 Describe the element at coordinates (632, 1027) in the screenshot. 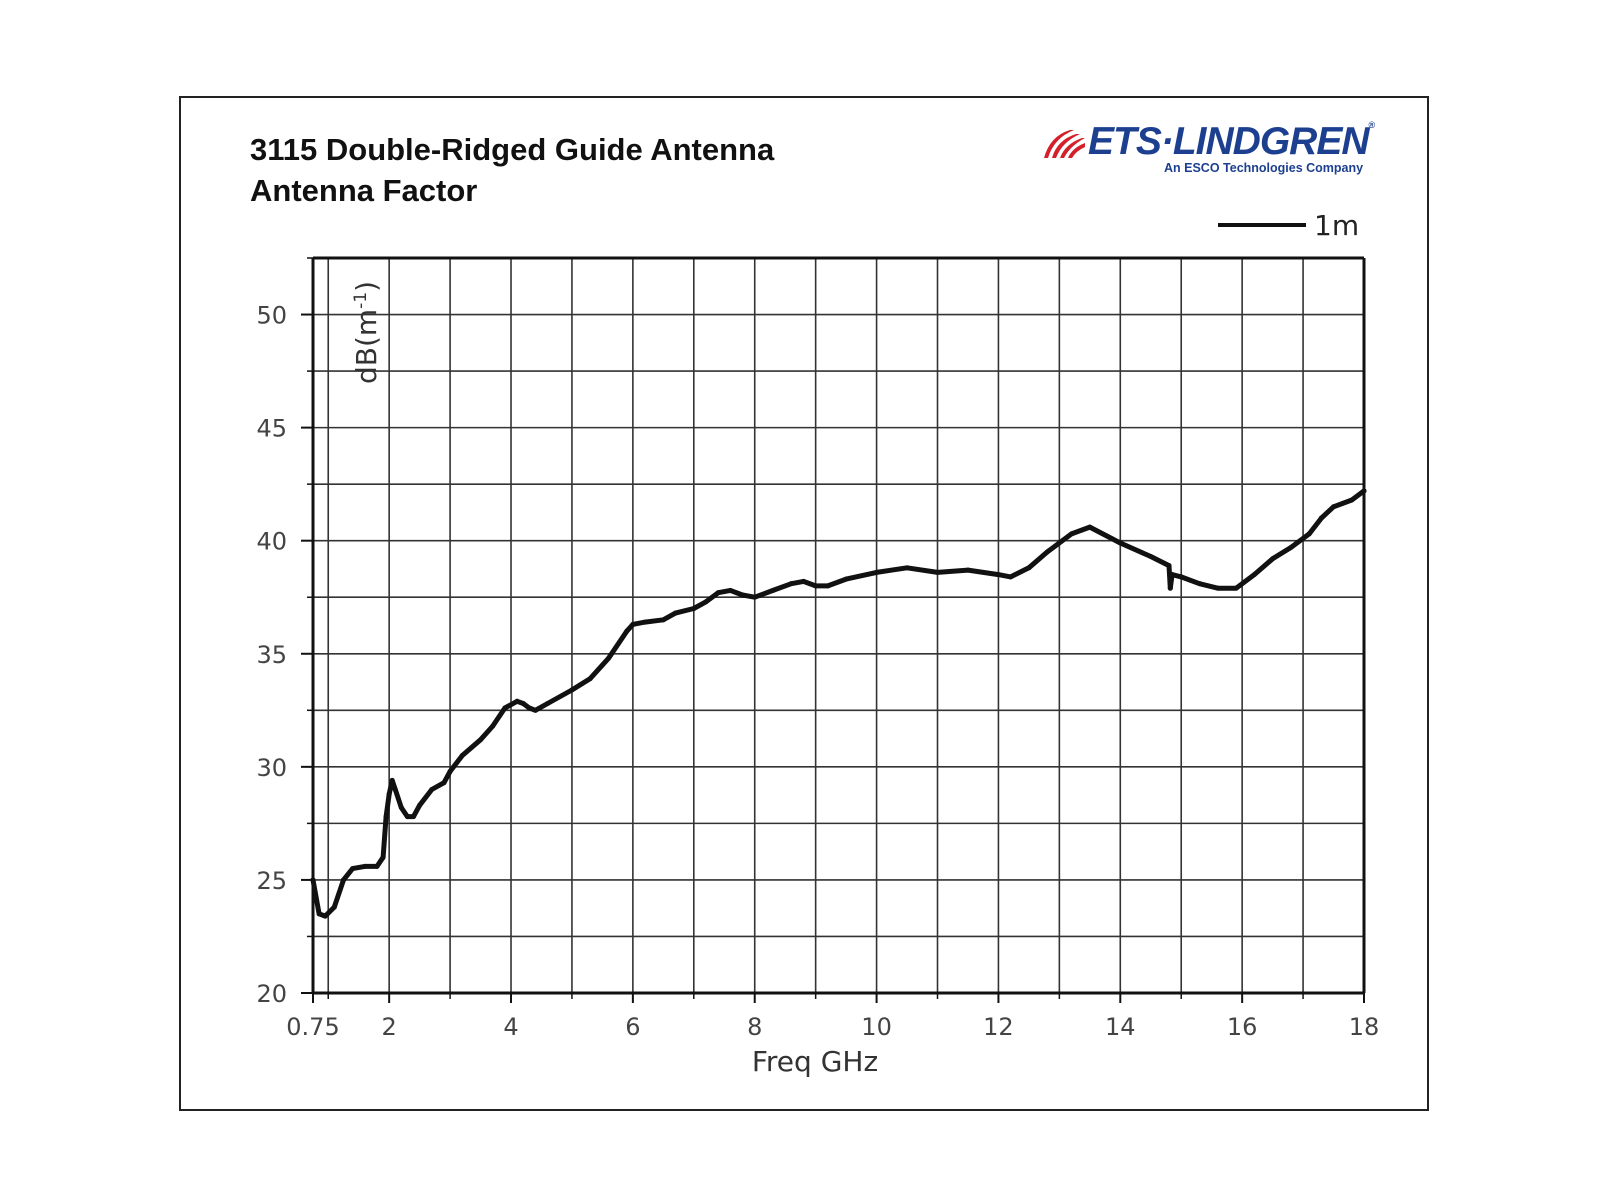

I see `x-tick-label: 6` at that location.